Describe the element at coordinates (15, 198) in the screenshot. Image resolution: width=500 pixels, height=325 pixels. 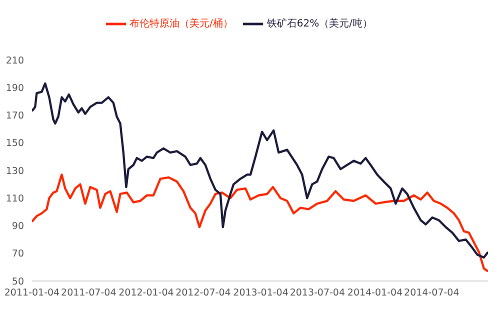
I see `y-tick-label: 110` at that location.